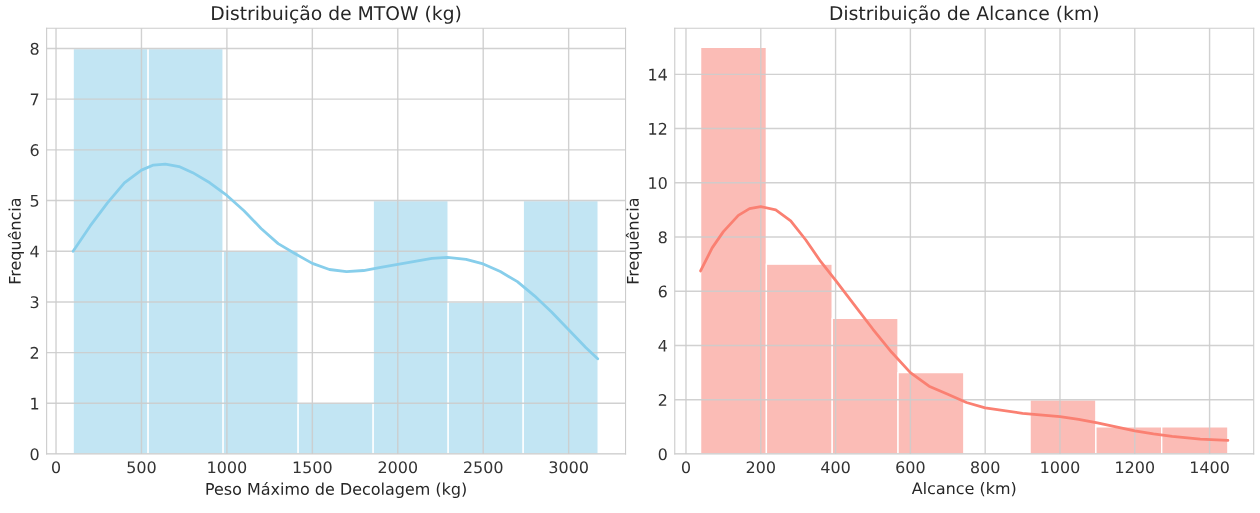  I want to click on chart-title: Distribuição de Alcance (km), so click(964, 14).